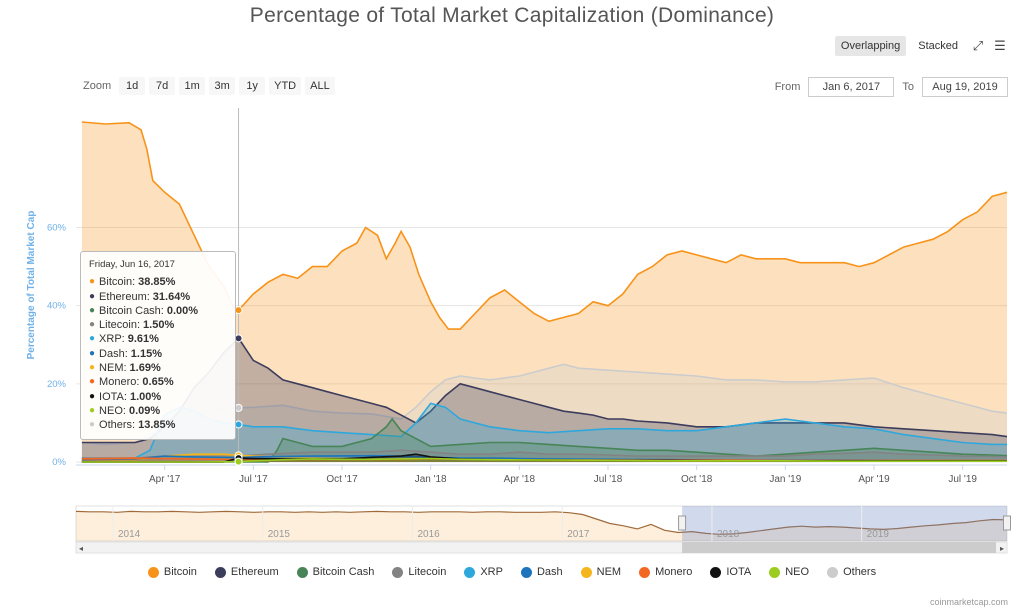 The width and height of the screenshot is (1024, 611). What do you see at coordinates (1000, 45) in the screenshot?
I see `menu-icon: ☰` at bounding box center [1000, 45].